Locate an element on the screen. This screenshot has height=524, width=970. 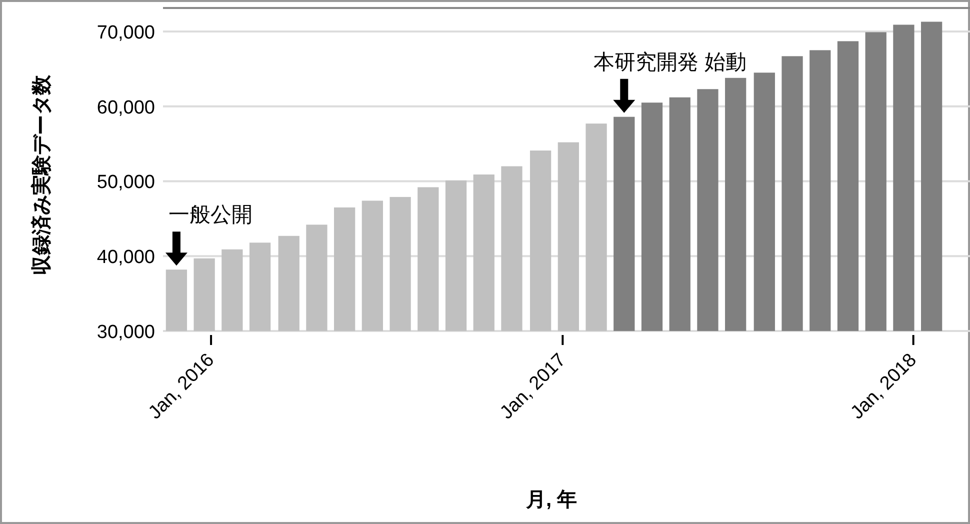
y-tick-label: 70,000 is located at coordinates (125, 33).